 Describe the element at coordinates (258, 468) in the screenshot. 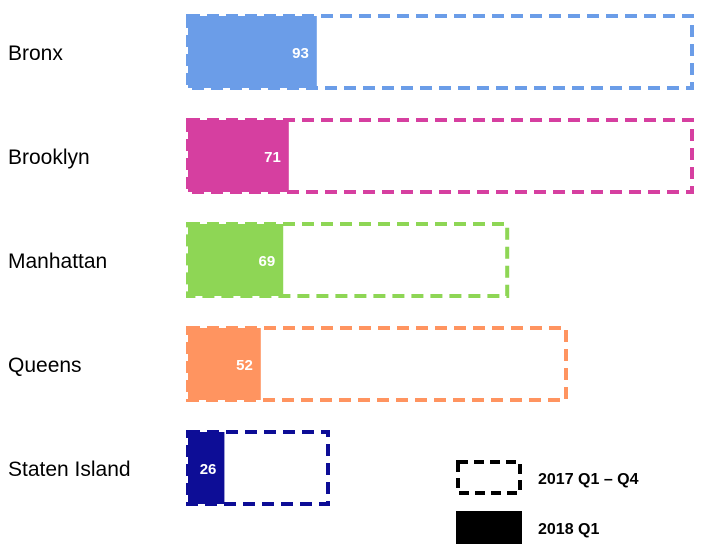

I see `bar-2017-staten-island` at that location.